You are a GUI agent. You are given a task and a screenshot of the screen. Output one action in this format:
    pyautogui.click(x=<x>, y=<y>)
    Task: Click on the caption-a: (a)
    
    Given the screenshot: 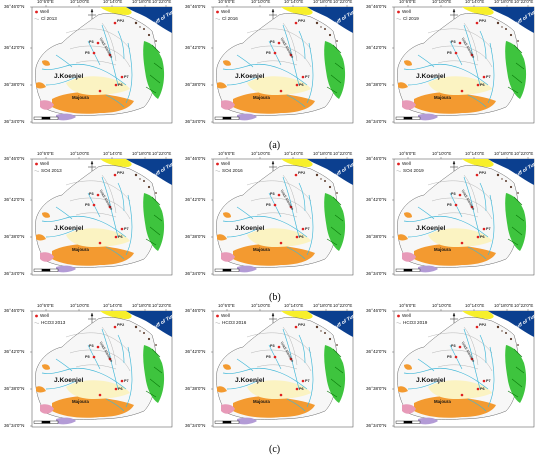 What is the action you would take?
    pyautogui.click(x=275, y=145)
    